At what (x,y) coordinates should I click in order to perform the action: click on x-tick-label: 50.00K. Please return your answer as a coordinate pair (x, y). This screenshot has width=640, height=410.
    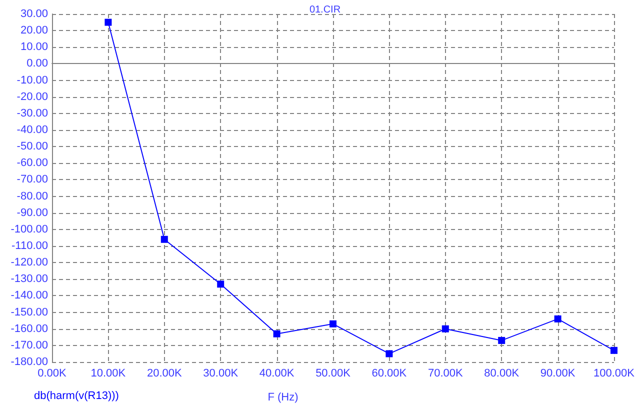
    Looking at the image, I should click on (334, 374).